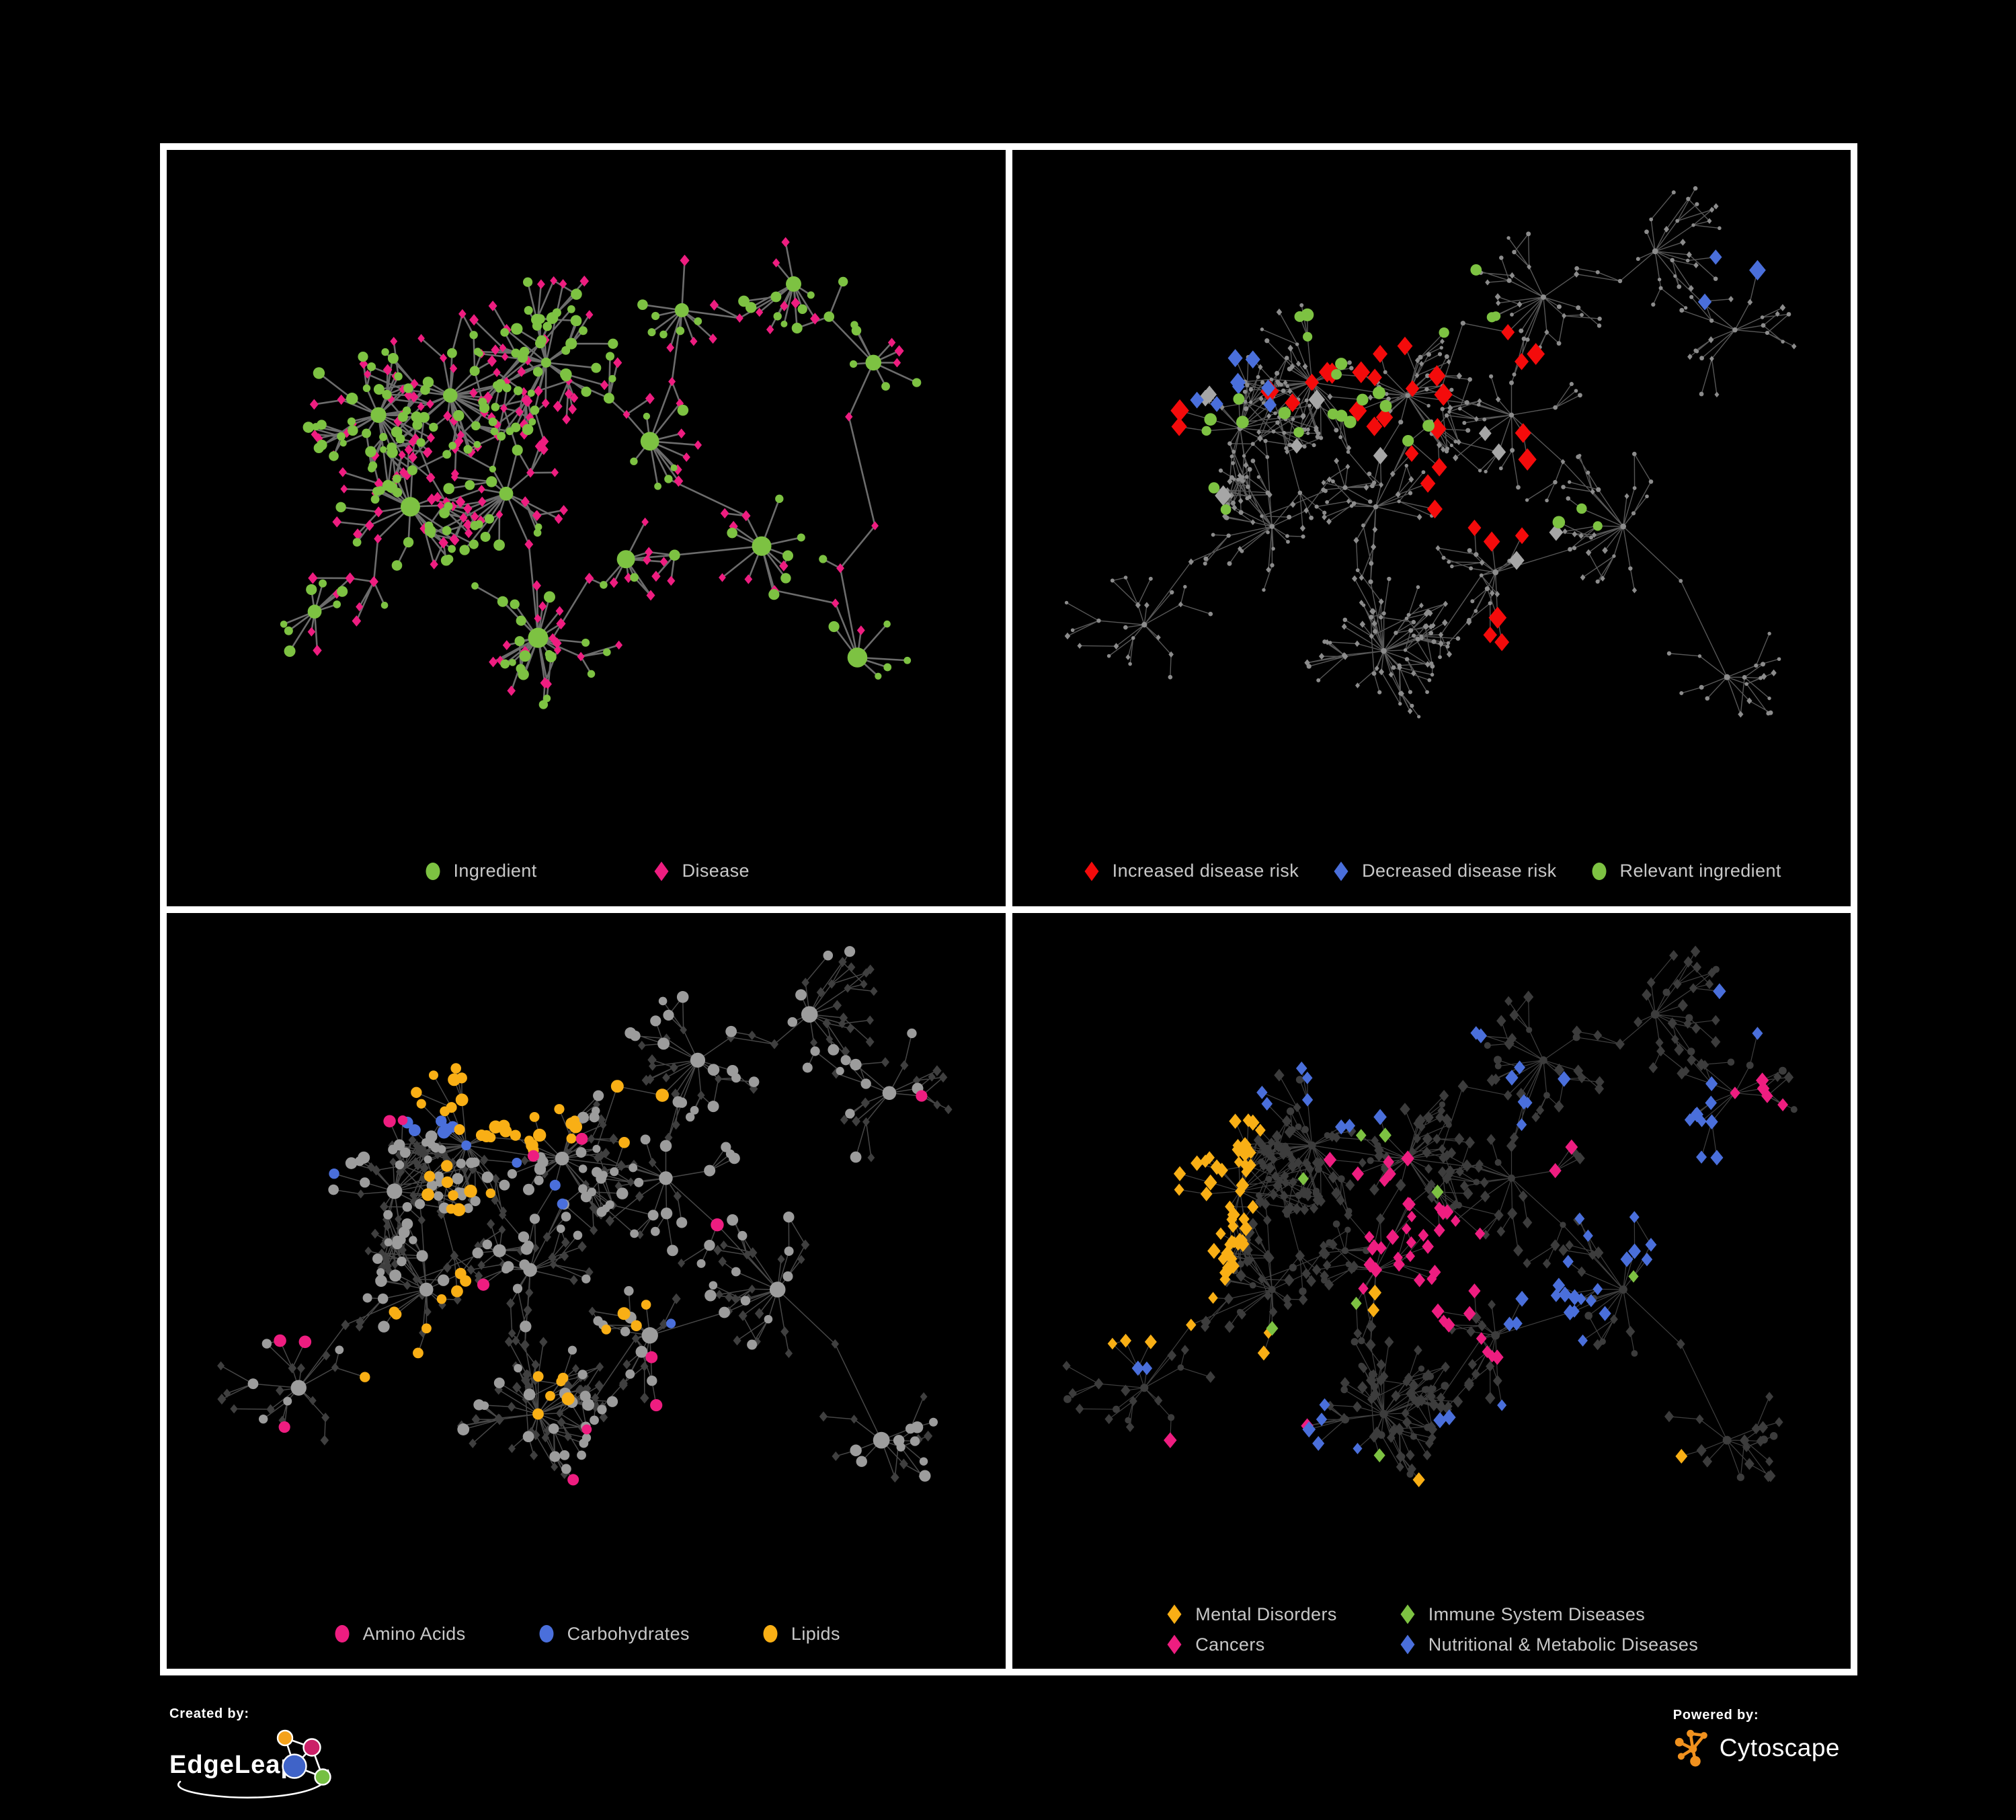 This screenshot has height=1820, width=2016. I want to click on legend-item-mental-disorders: Mental Disorders, so click(1250, 1614).